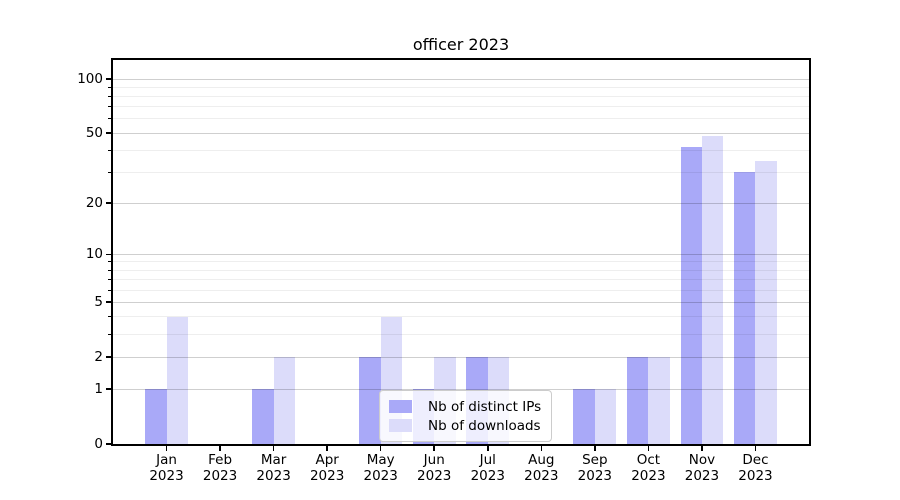 The image size is (900, 500). Describe the element at coordinates (94, 203) in the screenshot. I see `y-axis-tick-label: 20` at that location.